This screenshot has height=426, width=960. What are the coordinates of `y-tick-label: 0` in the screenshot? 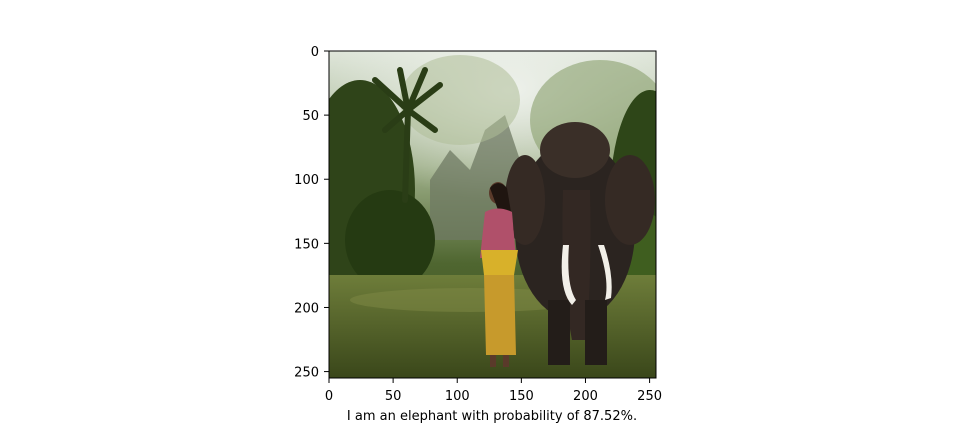 It's located at (315, 52).